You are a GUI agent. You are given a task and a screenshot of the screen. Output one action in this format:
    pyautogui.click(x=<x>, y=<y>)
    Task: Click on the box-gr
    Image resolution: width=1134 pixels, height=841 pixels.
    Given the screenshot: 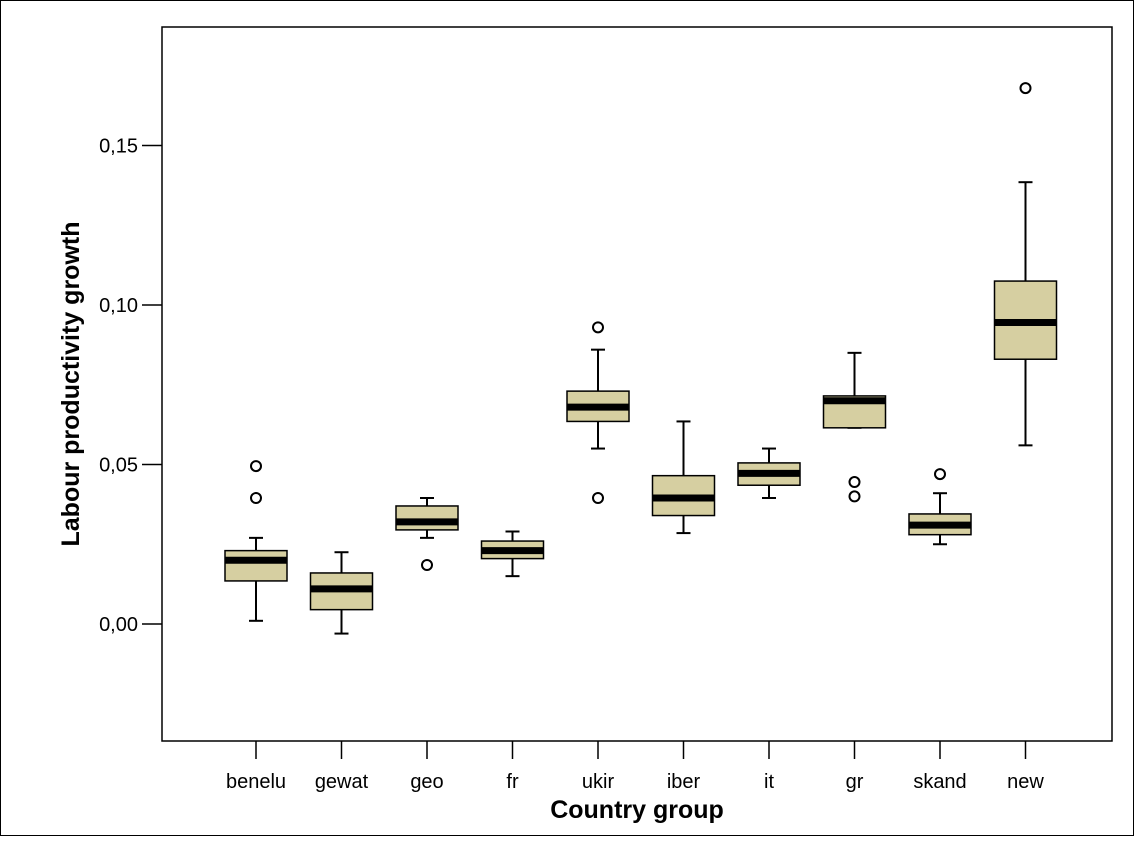 What is the action you would take?
    pyautogui.click(x=854, y=427)
    